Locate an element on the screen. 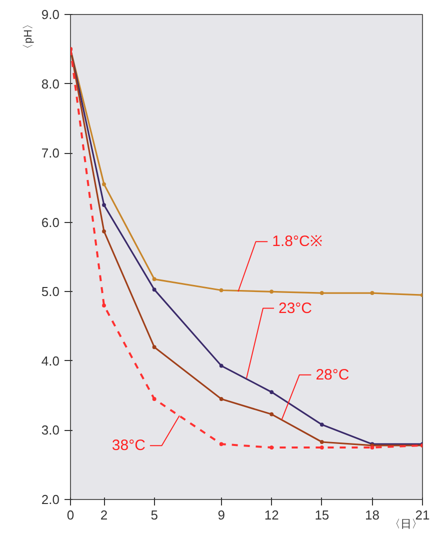  annotation: 1.8°C※ is located at coordinates (297, 241).